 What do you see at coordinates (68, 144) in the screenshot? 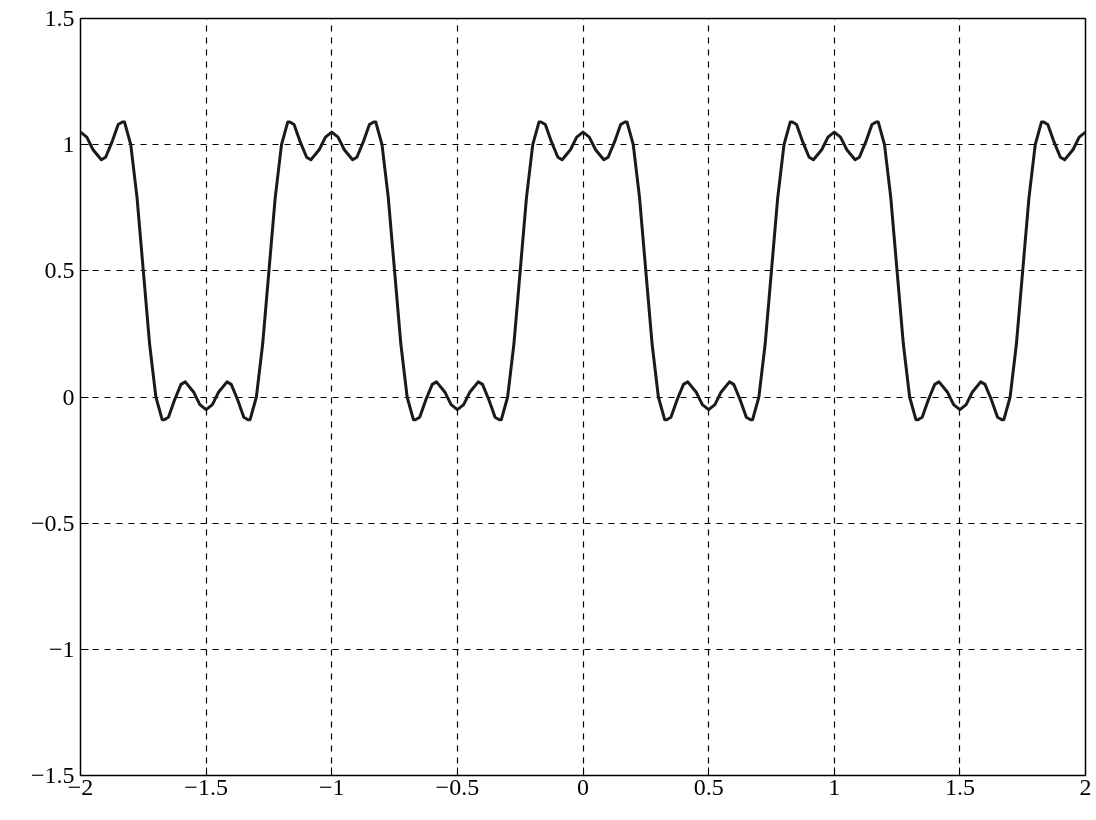
I see `y-tick-label: 1` at bounding box center [68, 144].